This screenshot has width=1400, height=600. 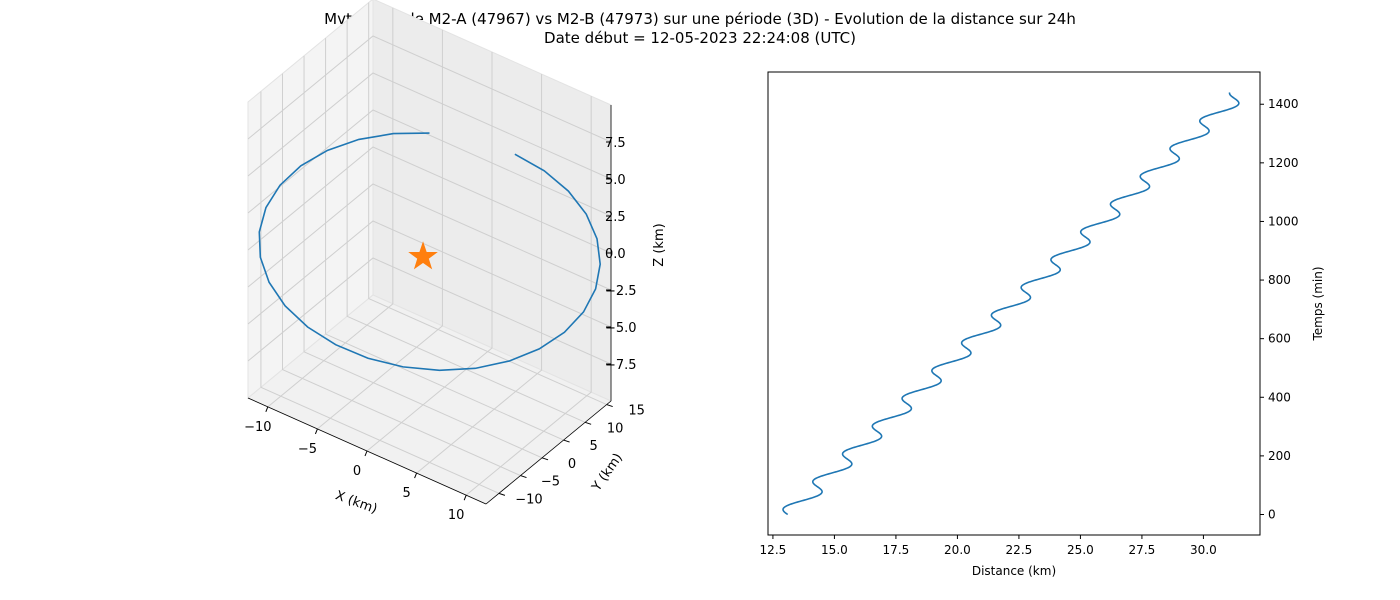 I want to click on y-tick-label: 1200, so click(x=1283, y=163).